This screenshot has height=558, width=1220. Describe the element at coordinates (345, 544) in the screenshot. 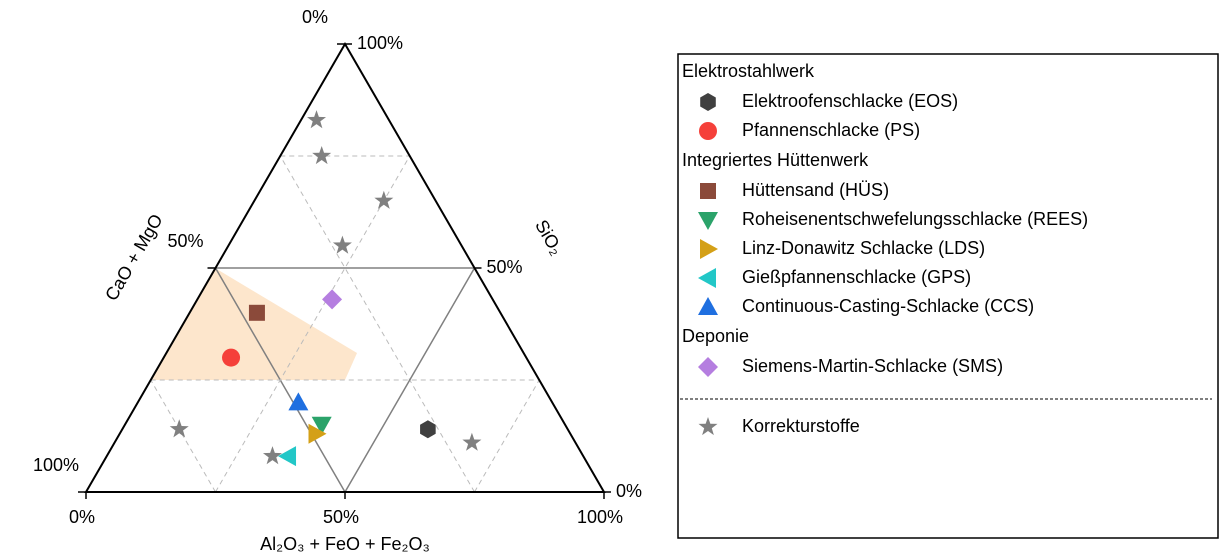

I see `axis-label: Al₂O₃ + FeO + Fe₂O₃` at that location.